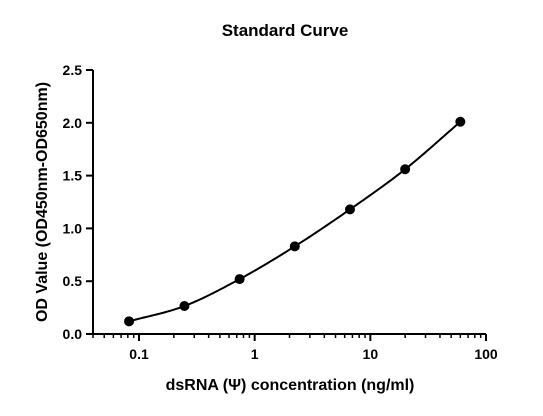  What do you see at coordinates (78, 202) in the screenshot?
I see `y-axis-ticks: 0.0 0.5 1.0 1.5 2.0 2.5` at bounding box center [78, 202].